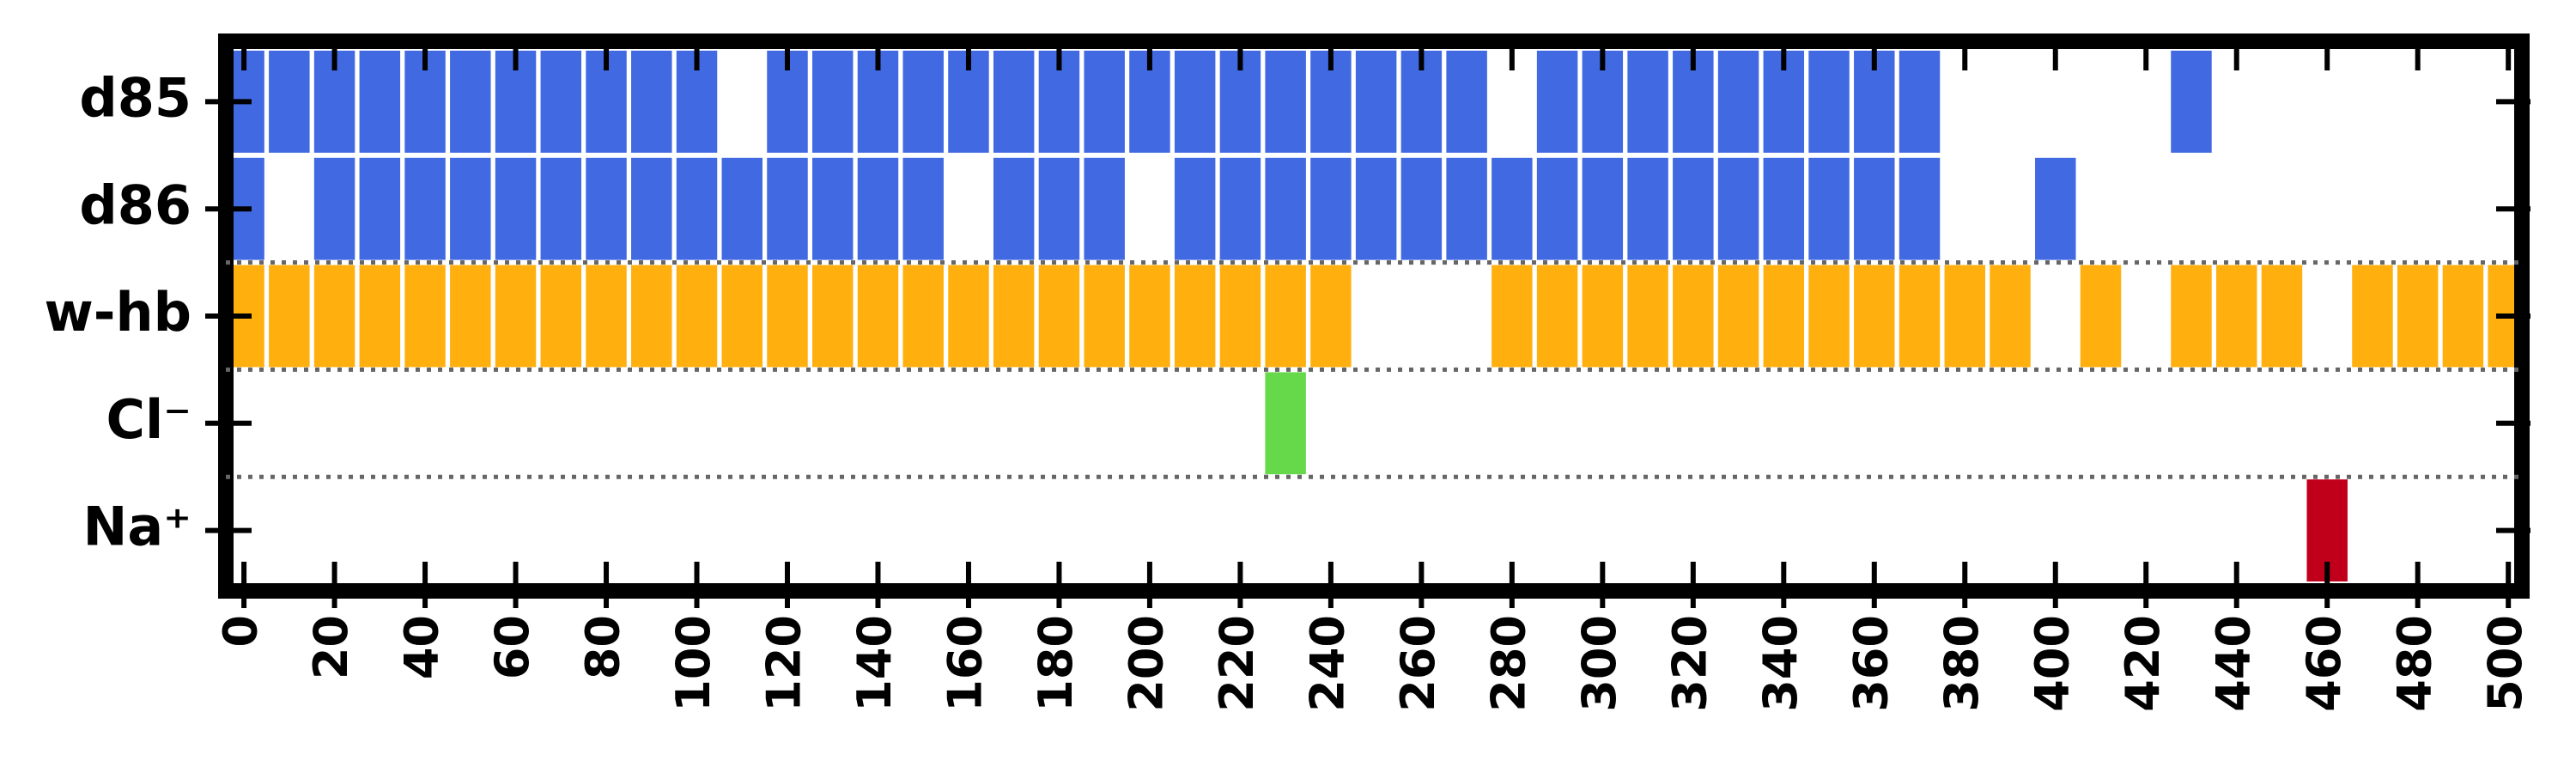  What do you see at coordinates (137, 527) in the screenshot?
I see `y-tick-label: Na⁺` at bounding box center [137, 527].